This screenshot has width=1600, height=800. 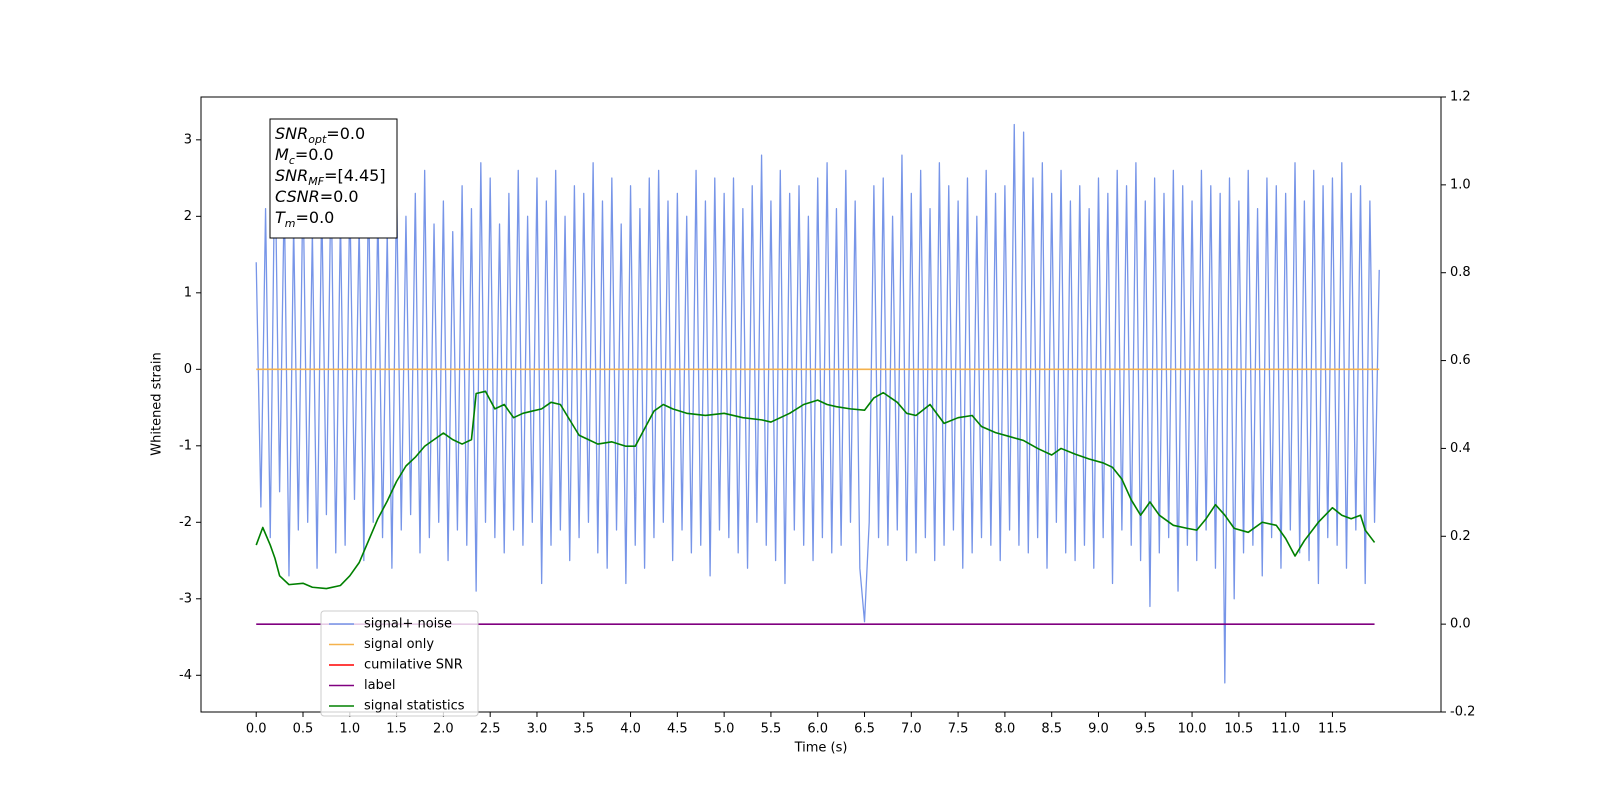 What do you see at coordinates (414, 706) in the screenshot?
I see `legend-label: signal statistics` at bounding box center [414, 706].